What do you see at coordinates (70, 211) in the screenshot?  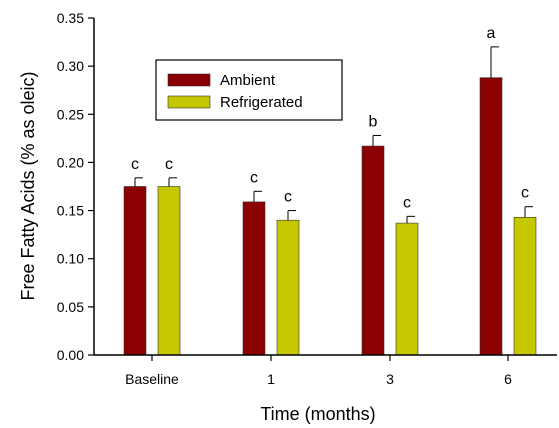 I see `y-tick-label: 0.15` at bounding box center [70, 211].